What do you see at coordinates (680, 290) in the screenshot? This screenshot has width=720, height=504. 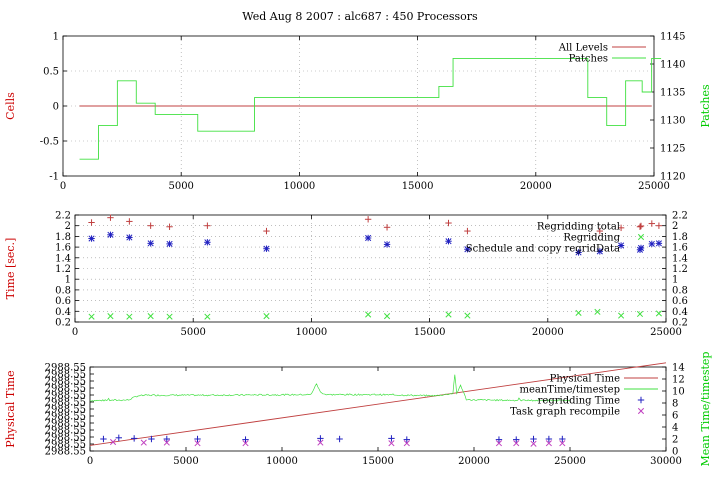 I see `y2-tick-label: 0.8` at bounding box center [680, 290].